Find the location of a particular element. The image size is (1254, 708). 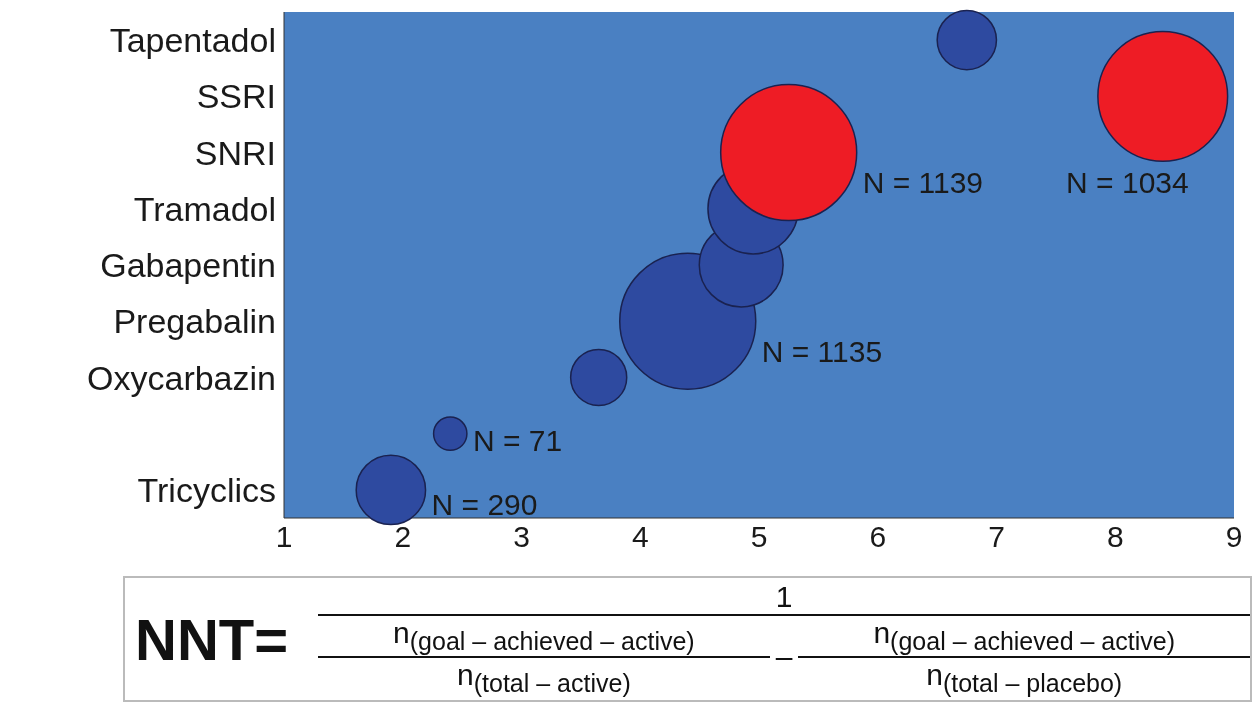

x-tick-label: 1 is located at coordinates (284, 537).